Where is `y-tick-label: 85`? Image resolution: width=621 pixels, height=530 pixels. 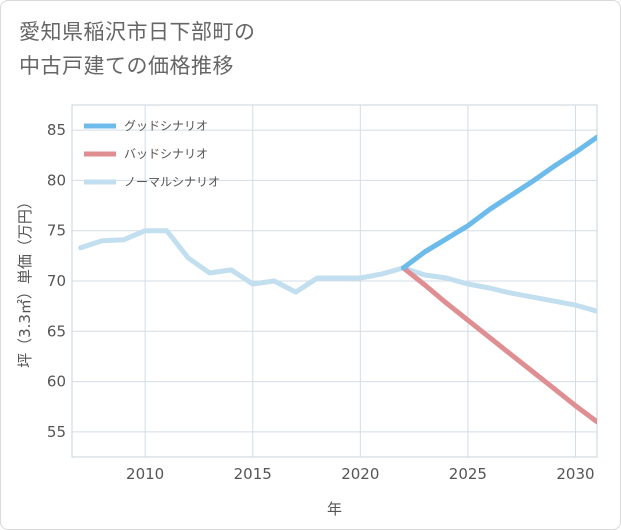 y-tick-label: 85 is located at coordinates (56, 130).